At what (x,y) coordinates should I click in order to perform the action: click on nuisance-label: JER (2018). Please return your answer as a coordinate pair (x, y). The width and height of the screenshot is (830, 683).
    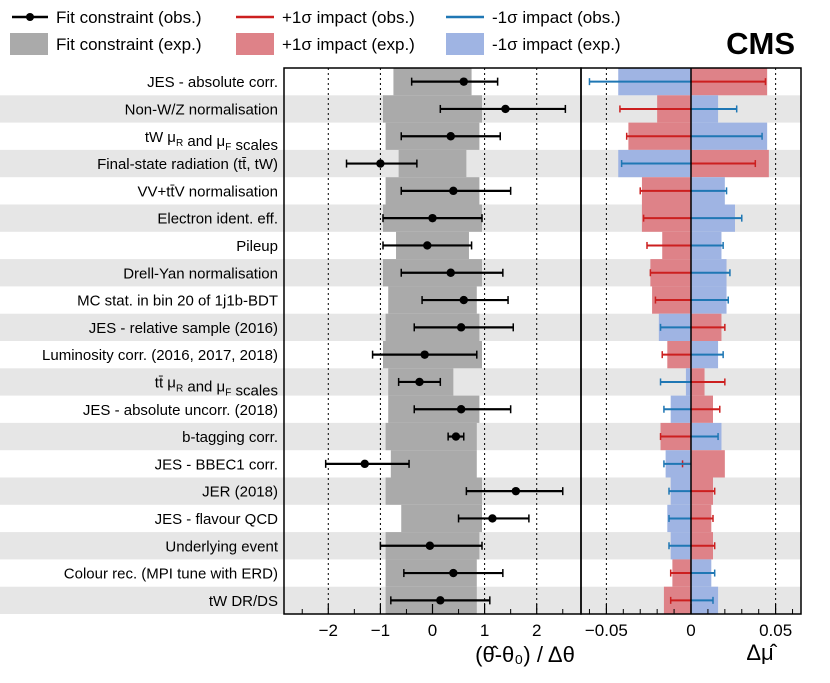
    Looking at the image, I should click on (240, 492).